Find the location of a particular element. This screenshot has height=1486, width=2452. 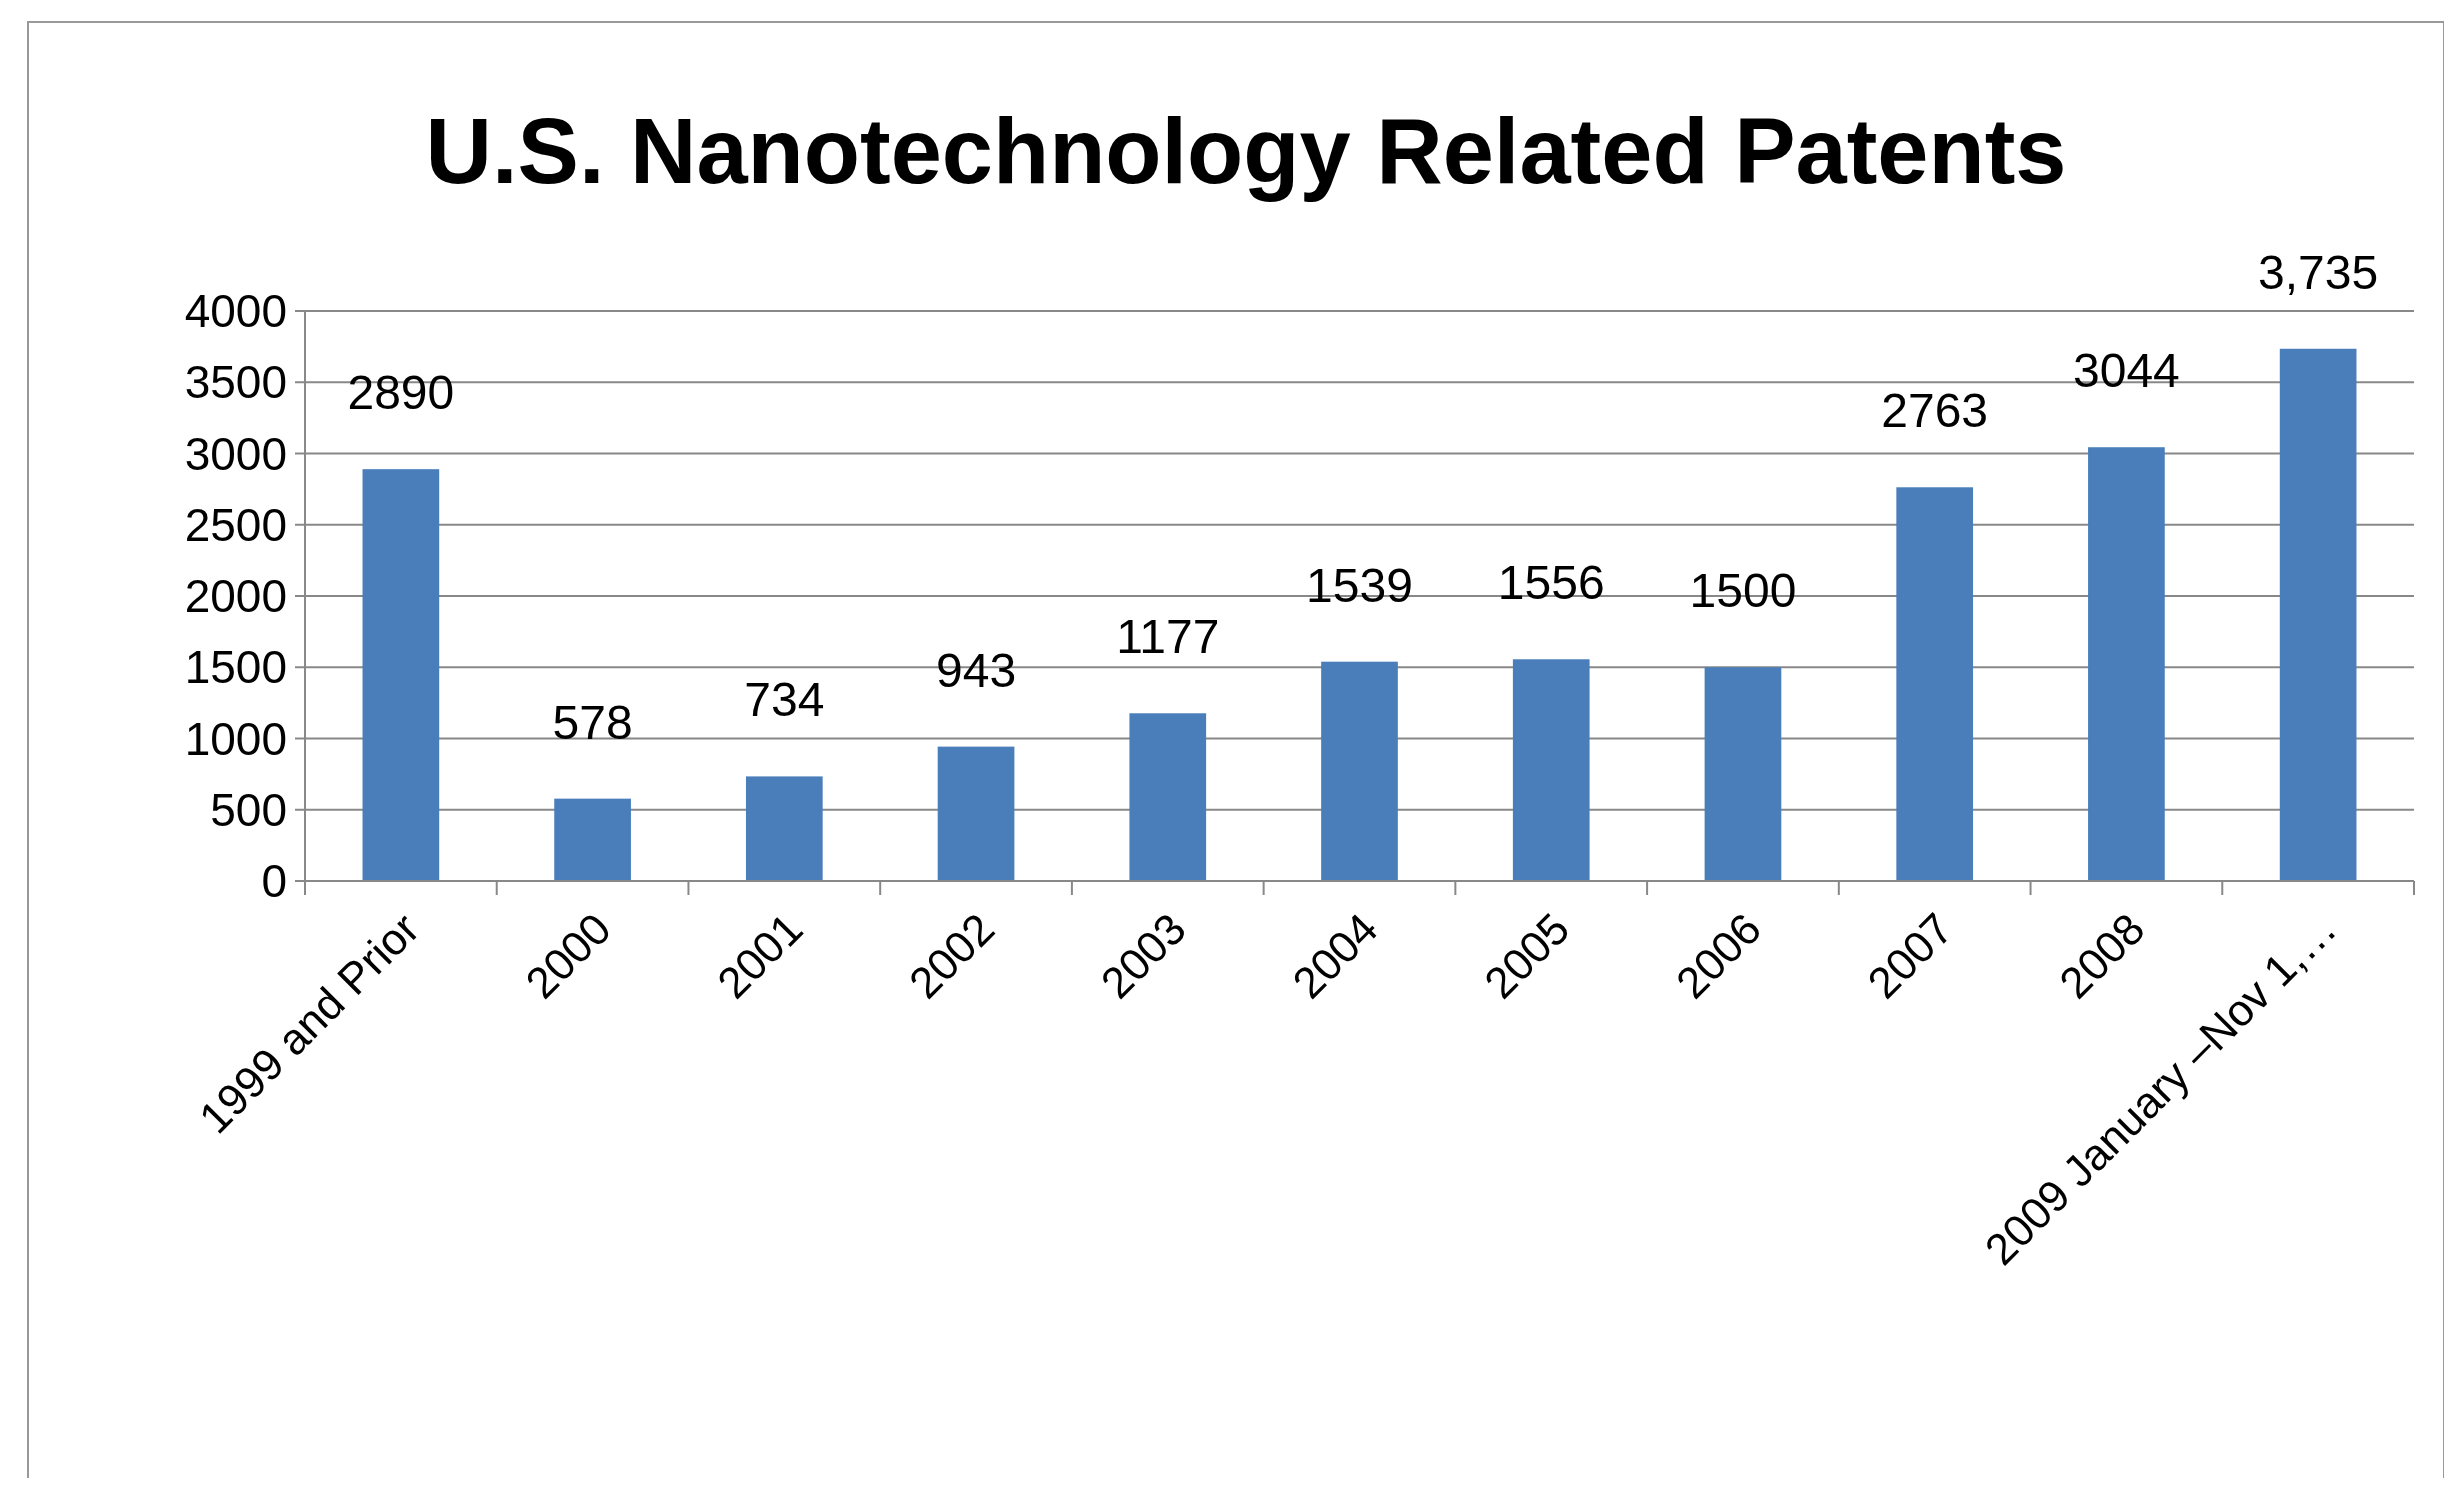

data-label: 2890 is located at coordinates (401, 393).